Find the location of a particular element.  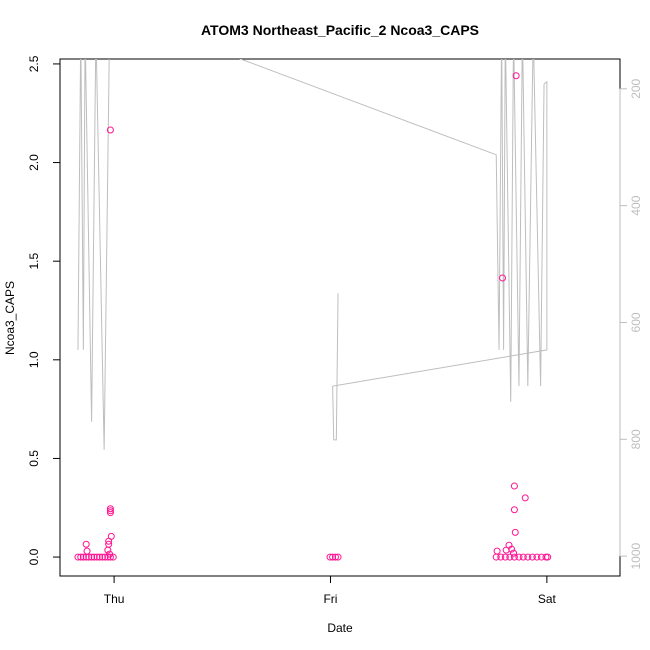

y-tick-label: 2.5 is located at coordinates (34, 63).